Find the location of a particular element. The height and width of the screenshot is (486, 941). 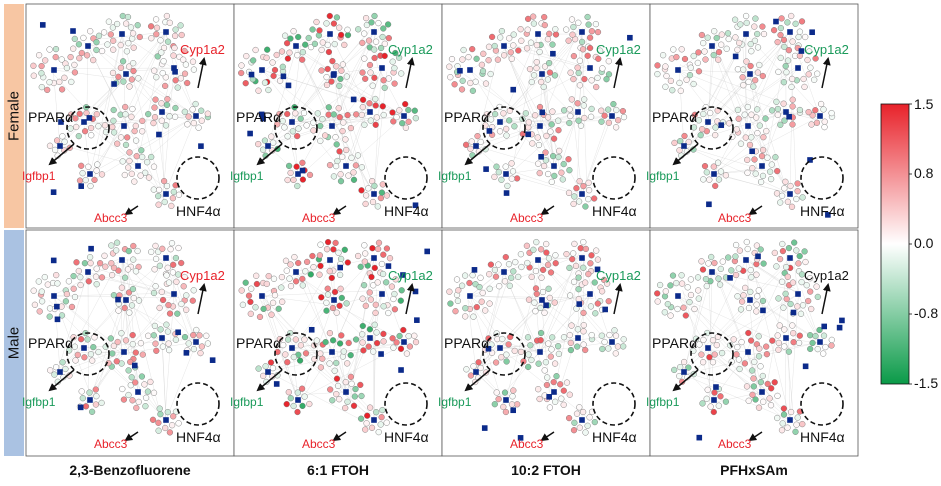

colorbar is located at coordinates (895, 244).